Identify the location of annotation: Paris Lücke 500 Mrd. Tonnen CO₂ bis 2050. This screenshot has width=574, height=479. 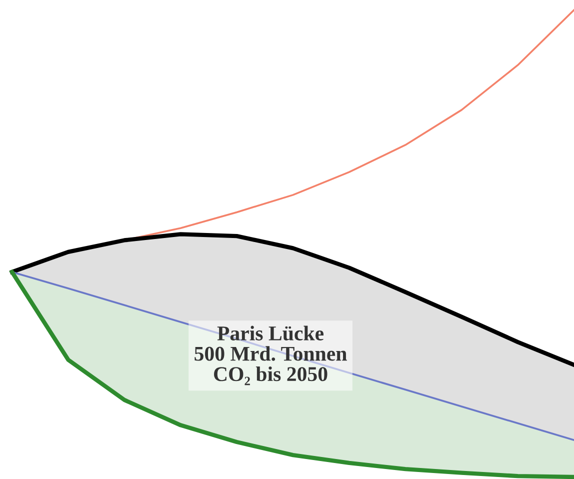
(270, 356).